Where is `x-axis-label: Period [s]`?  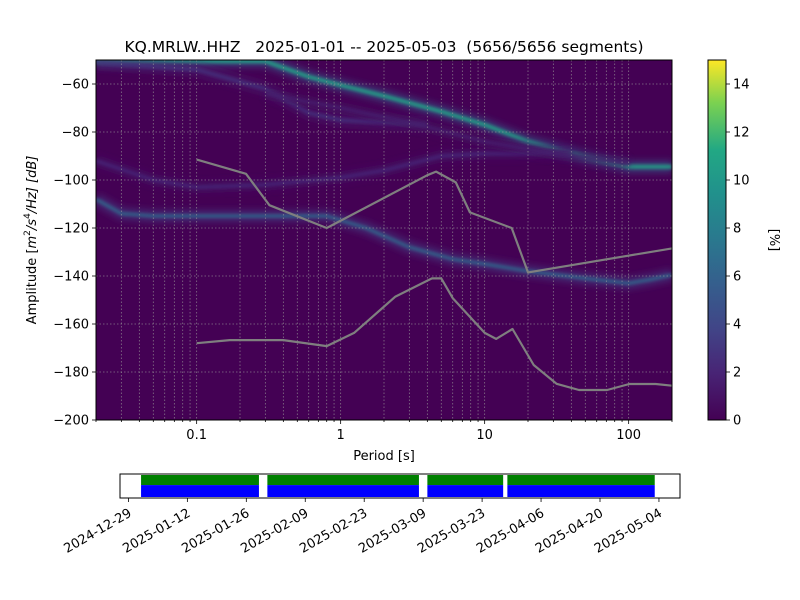 x-axis-label: Period [s] is located at coordinates (384, 456).